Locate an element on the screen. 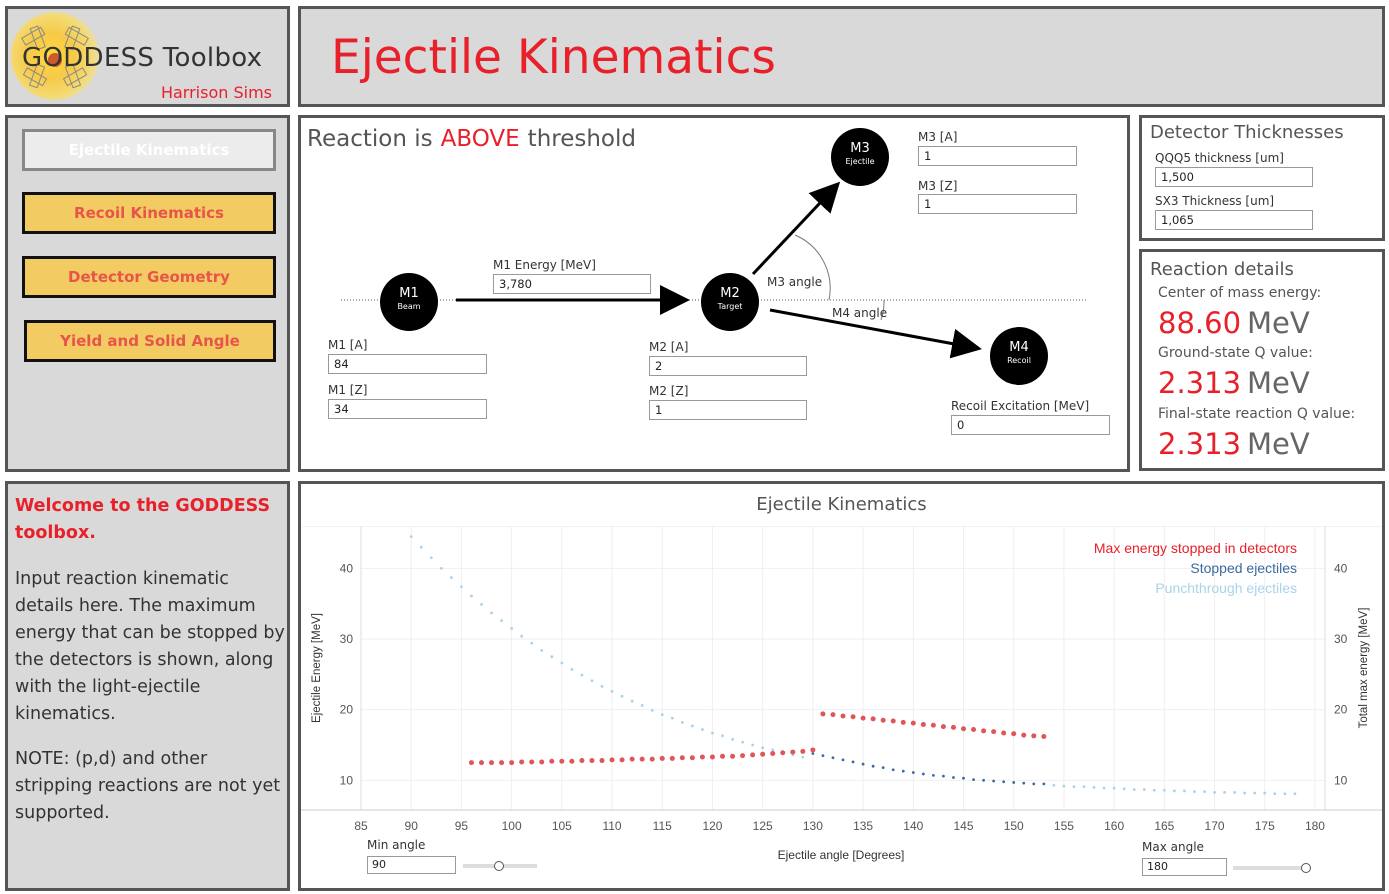 This screenshot has width=1389, height=894. m3-angle-label: M3 angle is located at coordinates (795, 282).